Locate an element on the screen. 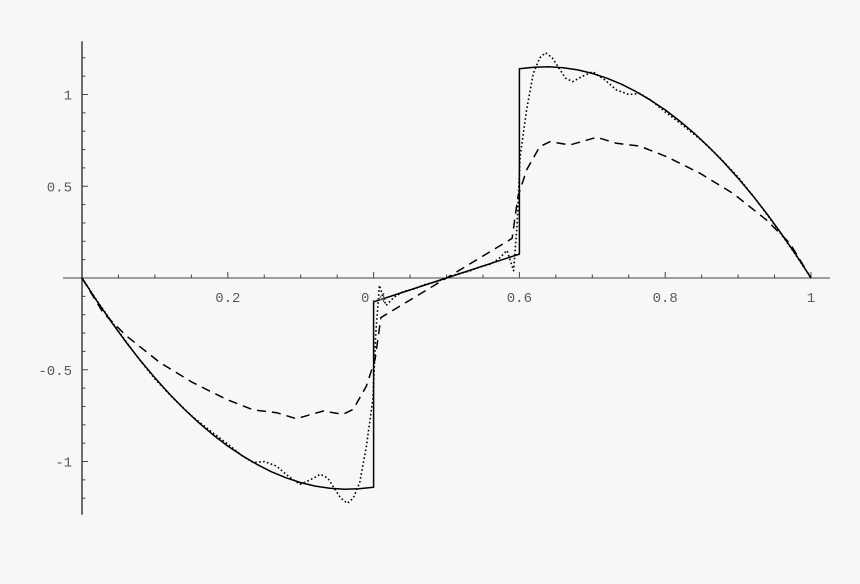  y-tick-label: -0.5 is located at coordinates (55, 372).